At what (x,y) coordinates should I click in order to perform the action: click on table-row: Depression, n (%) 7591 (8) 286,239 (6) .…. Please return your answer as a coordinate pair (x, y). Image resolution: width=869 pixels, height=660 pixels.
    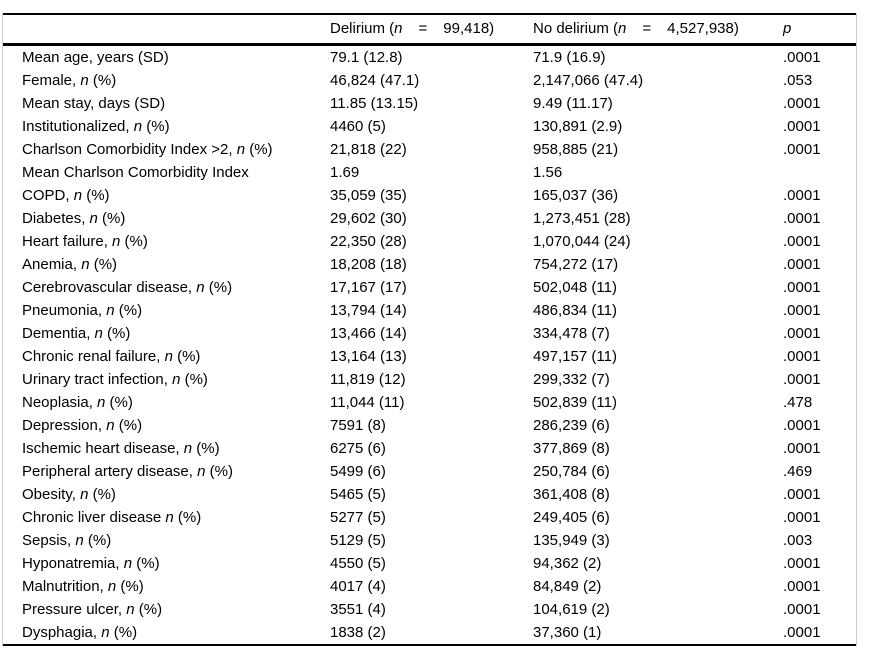
    Looking at the image, I should click on (429, 425).